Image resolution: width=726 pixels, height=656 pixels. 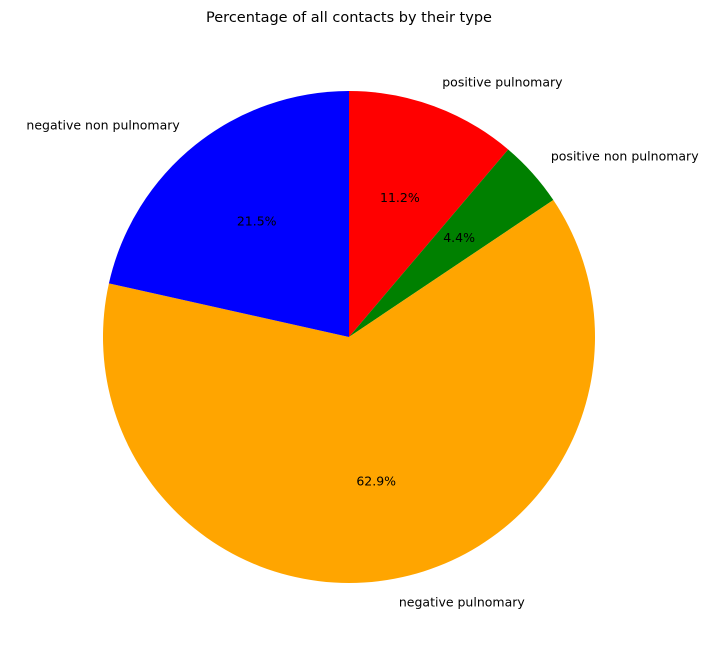 I want to click on chart-title: Percentage of all contacts by their type, so click(x=349, y=18).